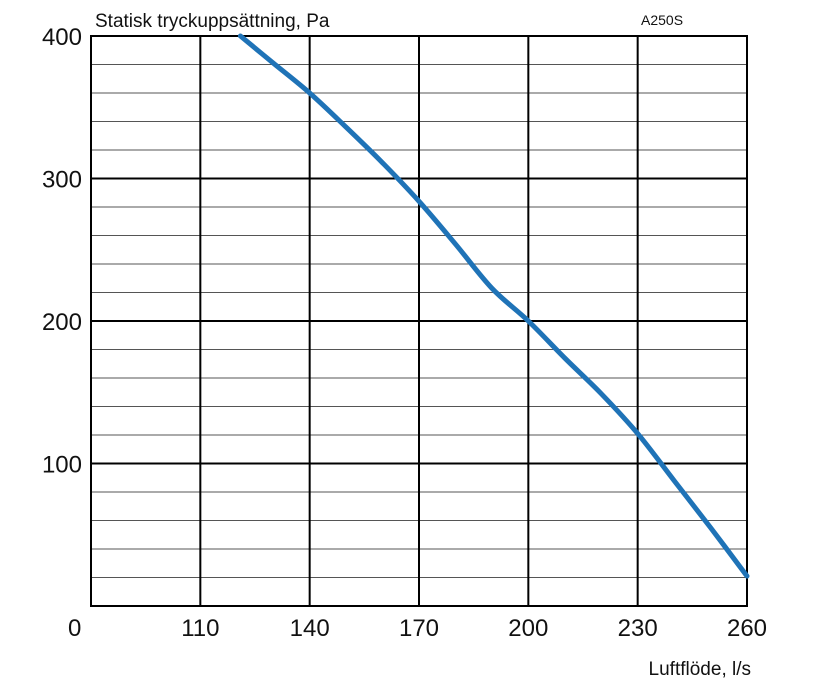  Describe the element at coordinates (74, 628) in the screenshot. I see `origin-label: 0` at that location.